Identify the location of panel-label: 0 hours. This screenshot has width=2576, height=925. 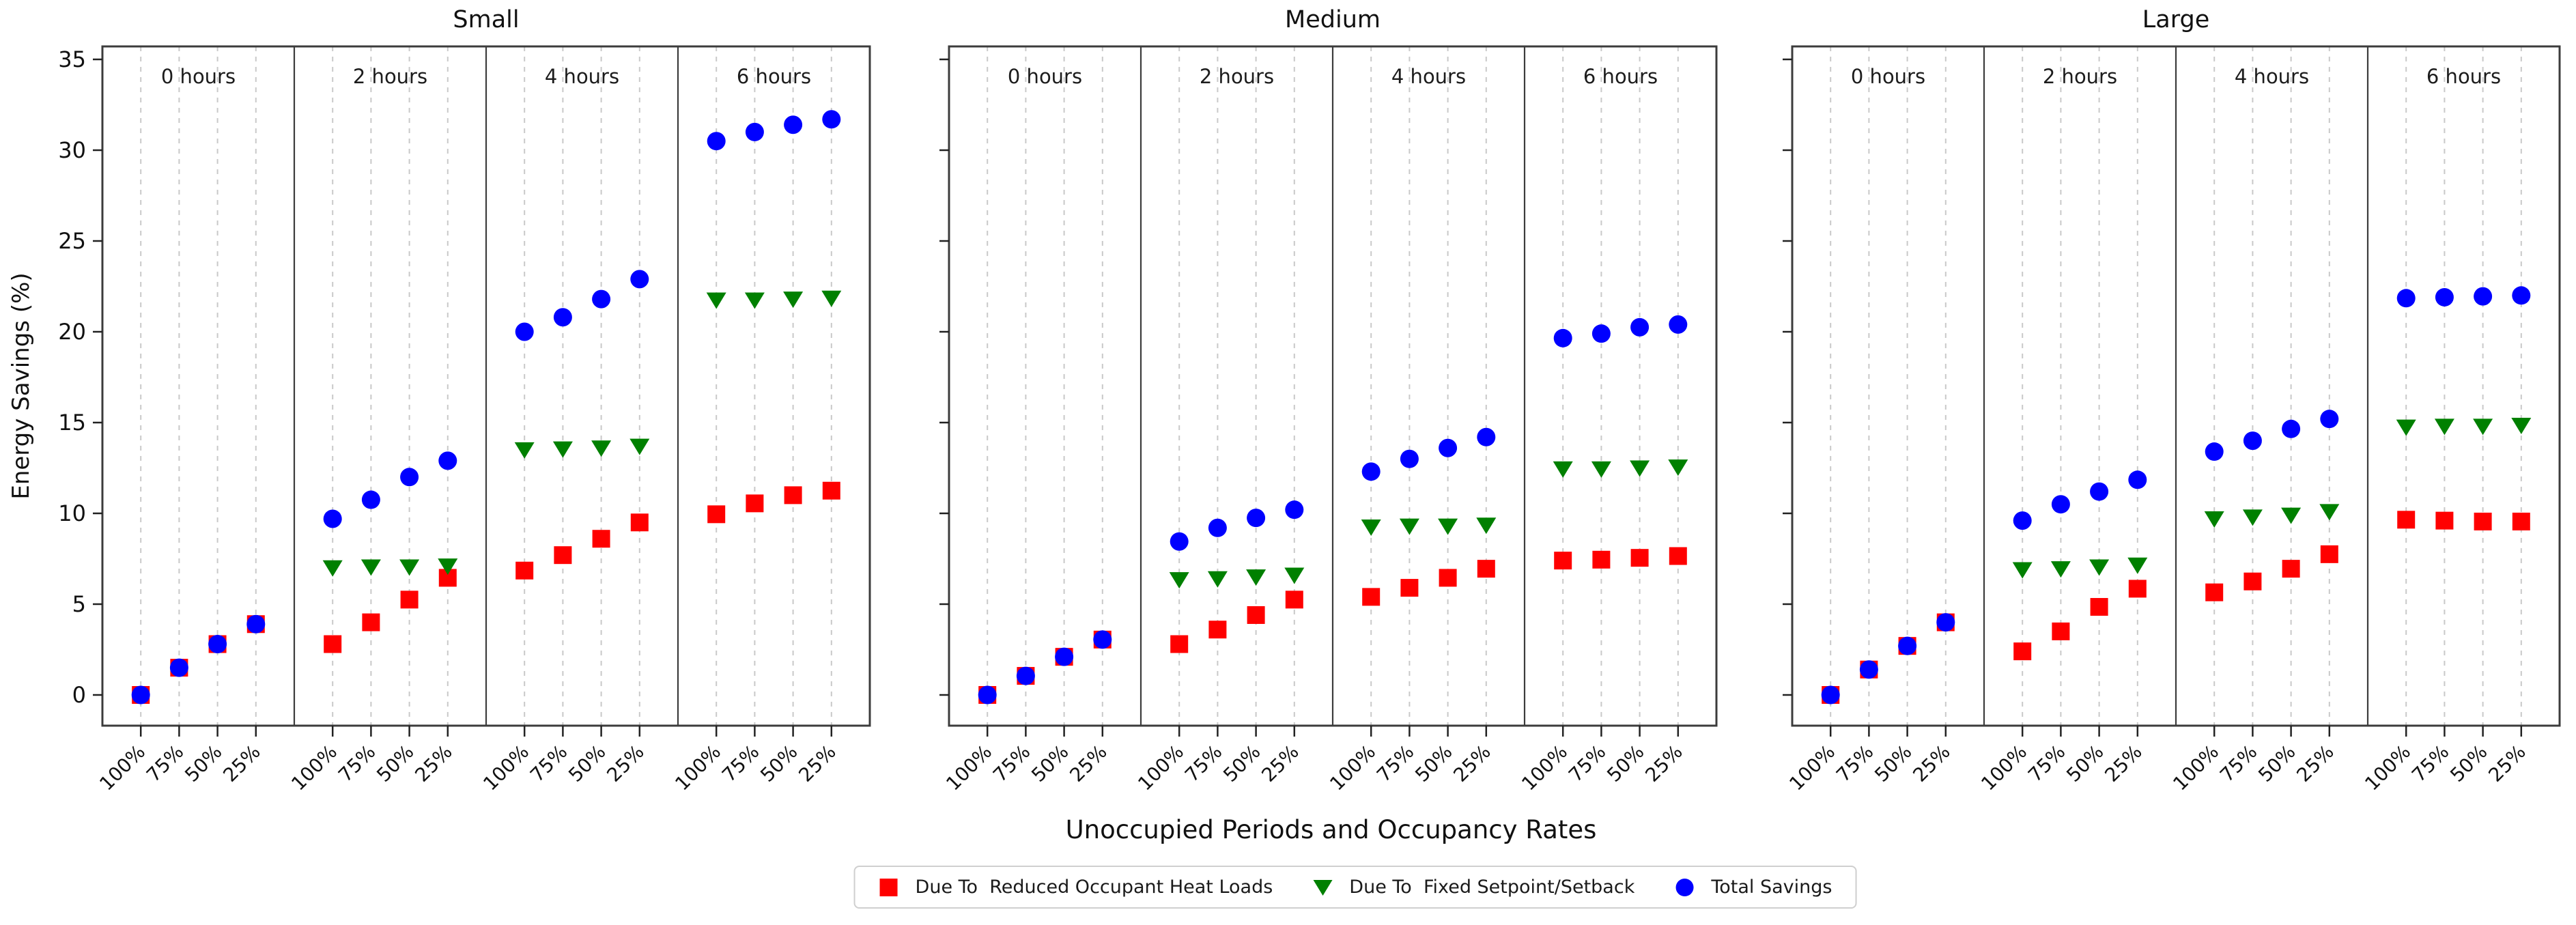
(198, 76).